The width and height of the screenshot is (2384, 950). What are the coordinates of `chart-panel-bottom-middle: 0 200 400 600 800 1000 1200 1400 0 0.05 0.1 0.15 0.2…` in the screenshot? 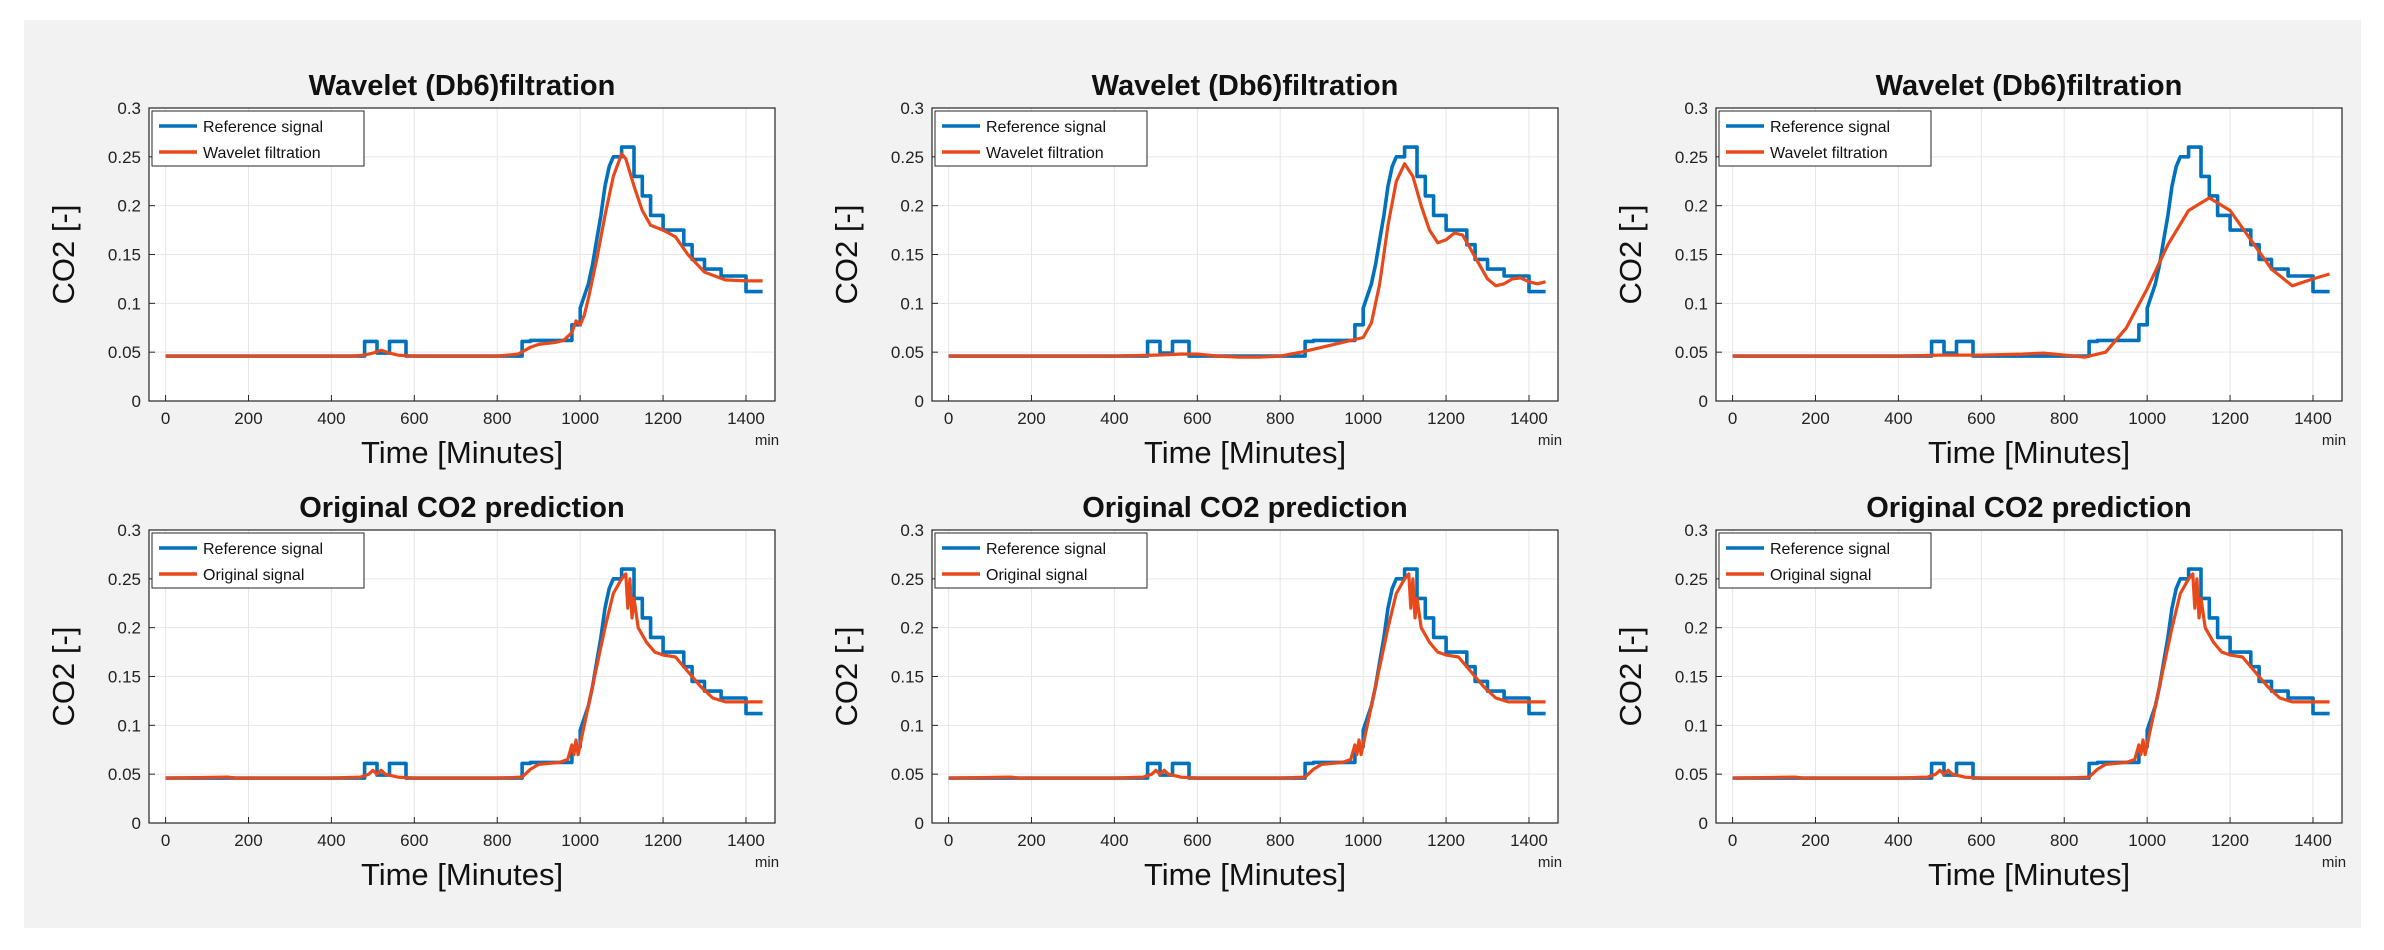 It's located at (1195, 692).